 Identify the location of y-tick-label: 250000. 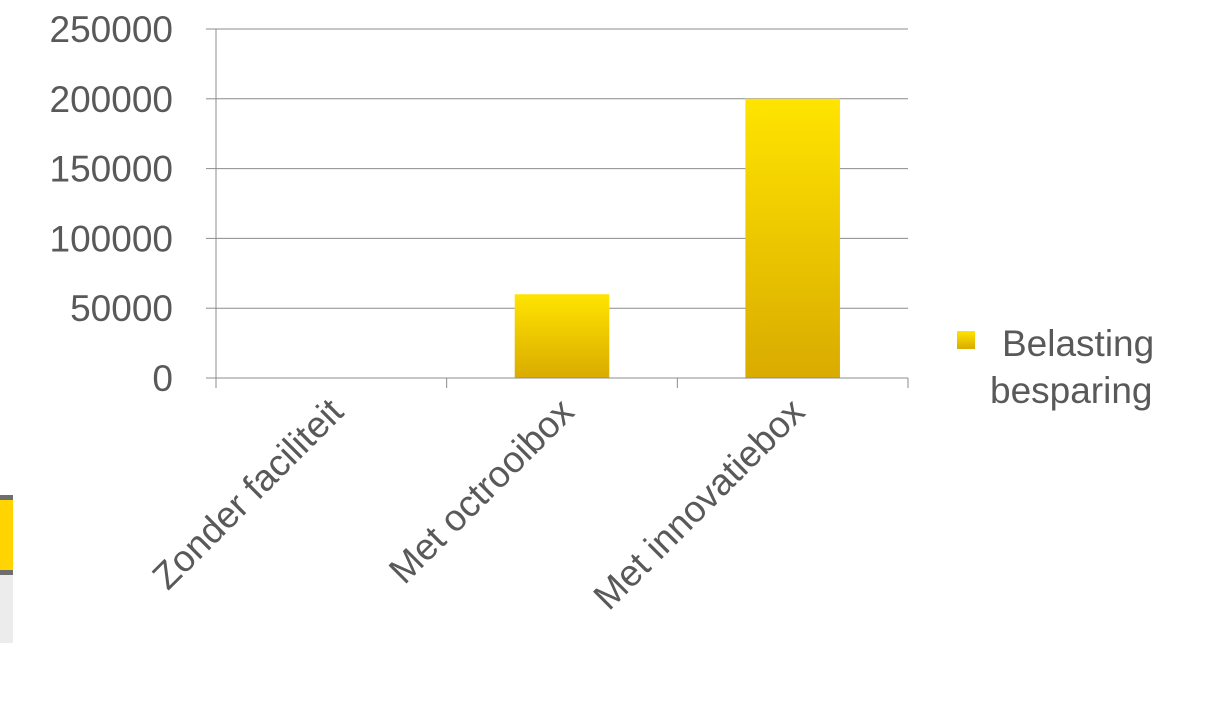
(111, 29).